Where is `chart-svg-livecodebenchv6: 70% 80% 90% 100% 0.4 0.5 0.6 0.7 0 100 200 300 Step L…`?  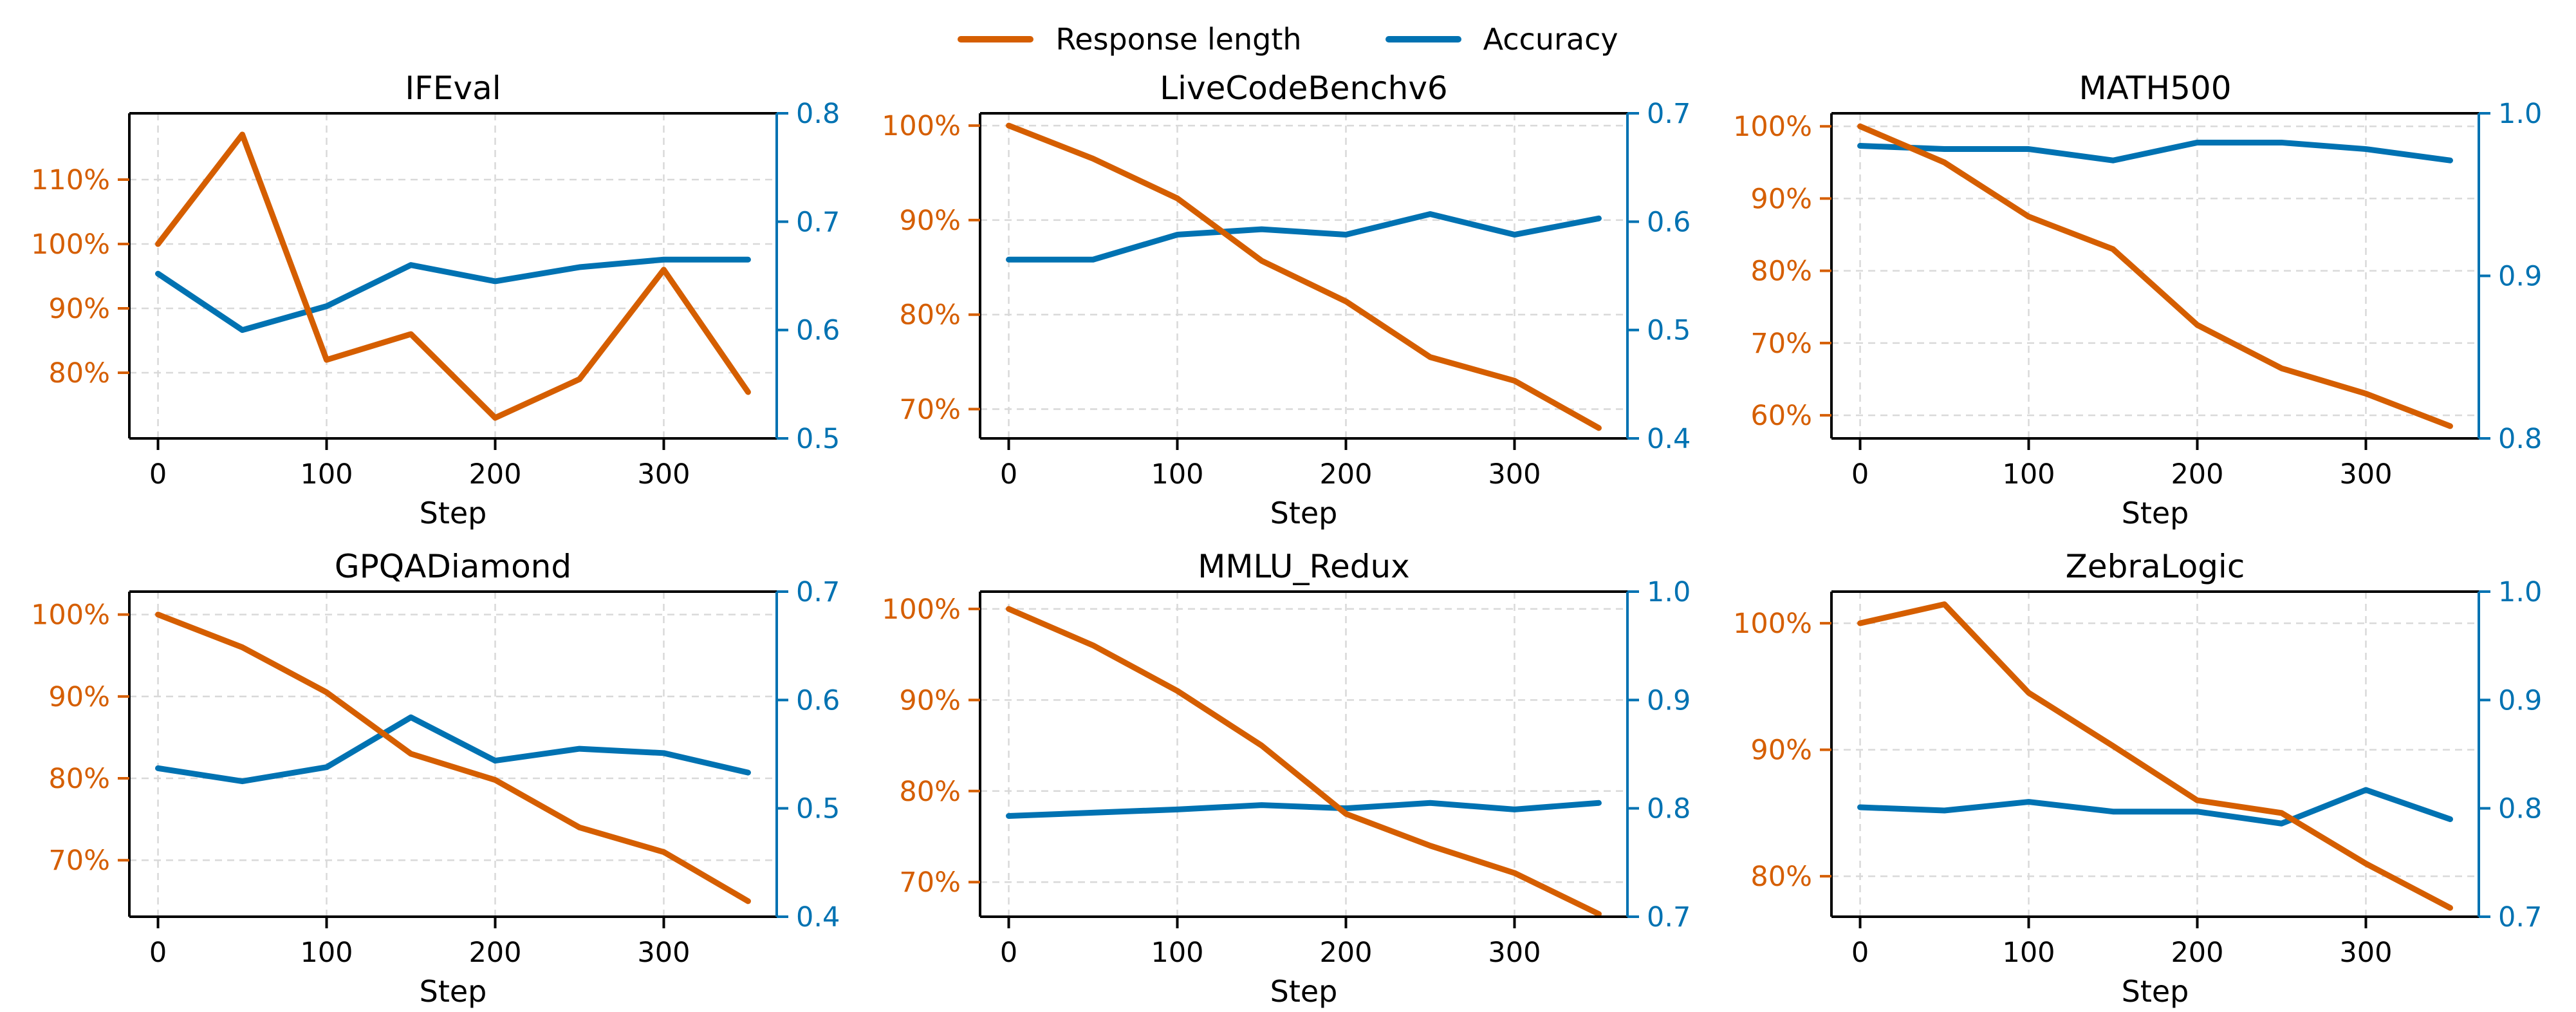 chart-svg-livecodebenchv6: 70% 80% 90% 100% 0.4 0.5 0.6 0.7 0 100 200 300 Step L… is located at coordinates (1286, 300).